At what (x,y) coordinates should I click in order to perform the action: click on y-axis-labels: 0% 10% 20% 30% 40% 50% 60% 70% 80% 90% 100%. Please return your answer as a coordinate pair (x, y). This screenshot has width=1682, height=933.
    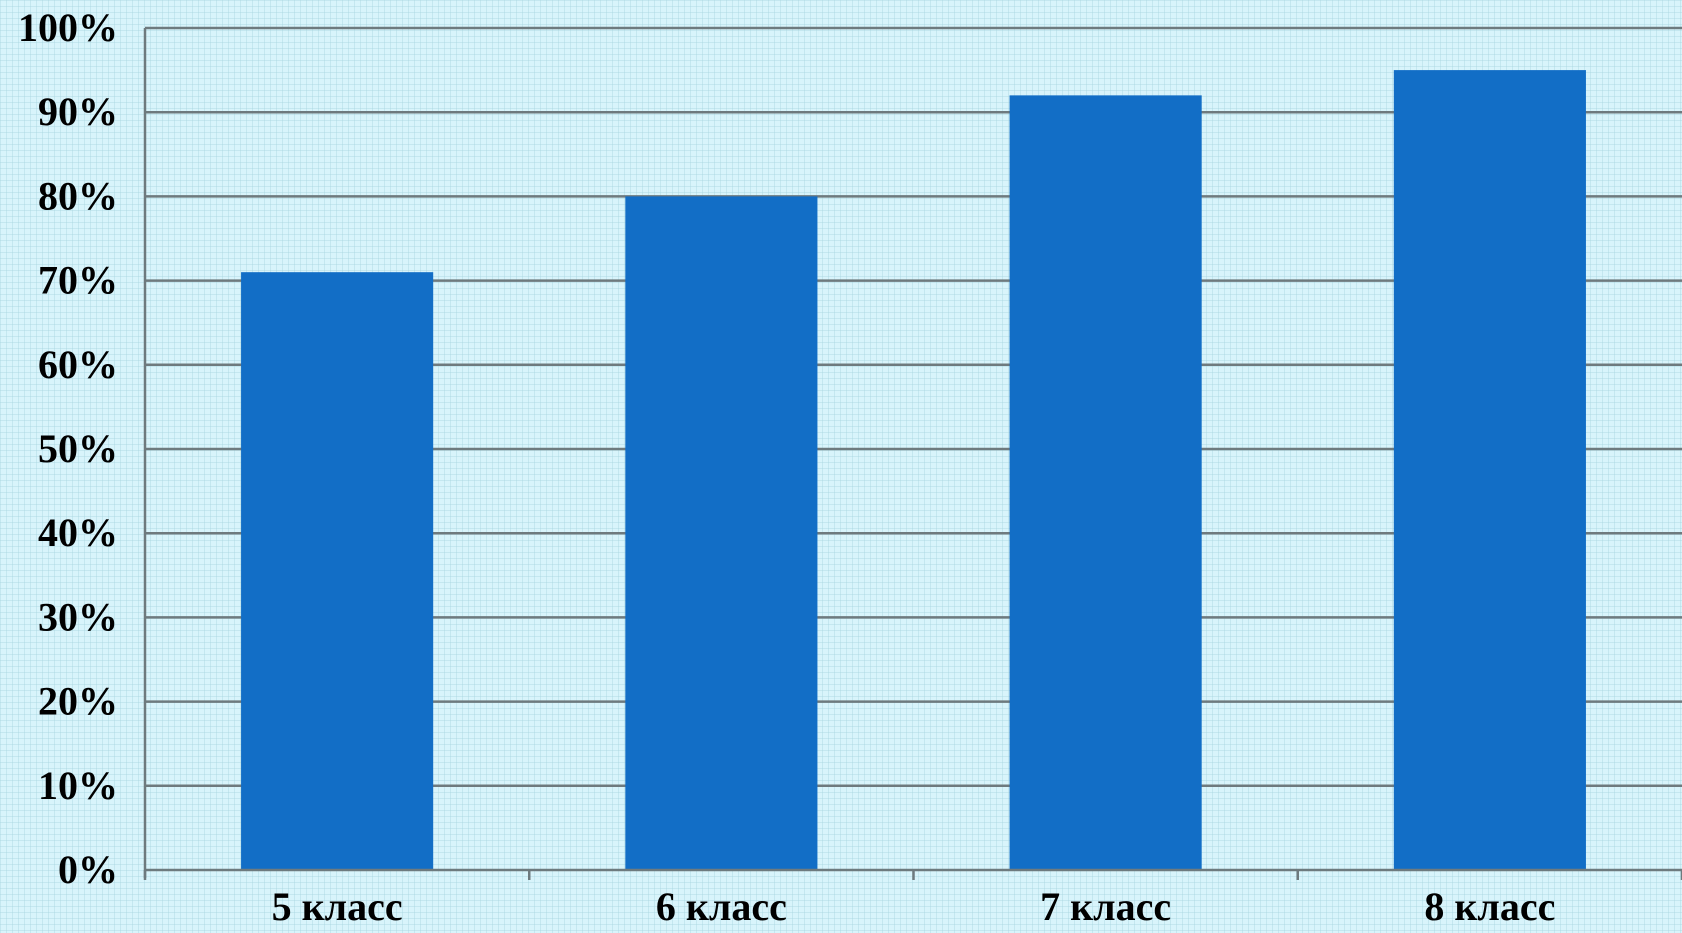
    Looking at the image, I should click on (68, 448).